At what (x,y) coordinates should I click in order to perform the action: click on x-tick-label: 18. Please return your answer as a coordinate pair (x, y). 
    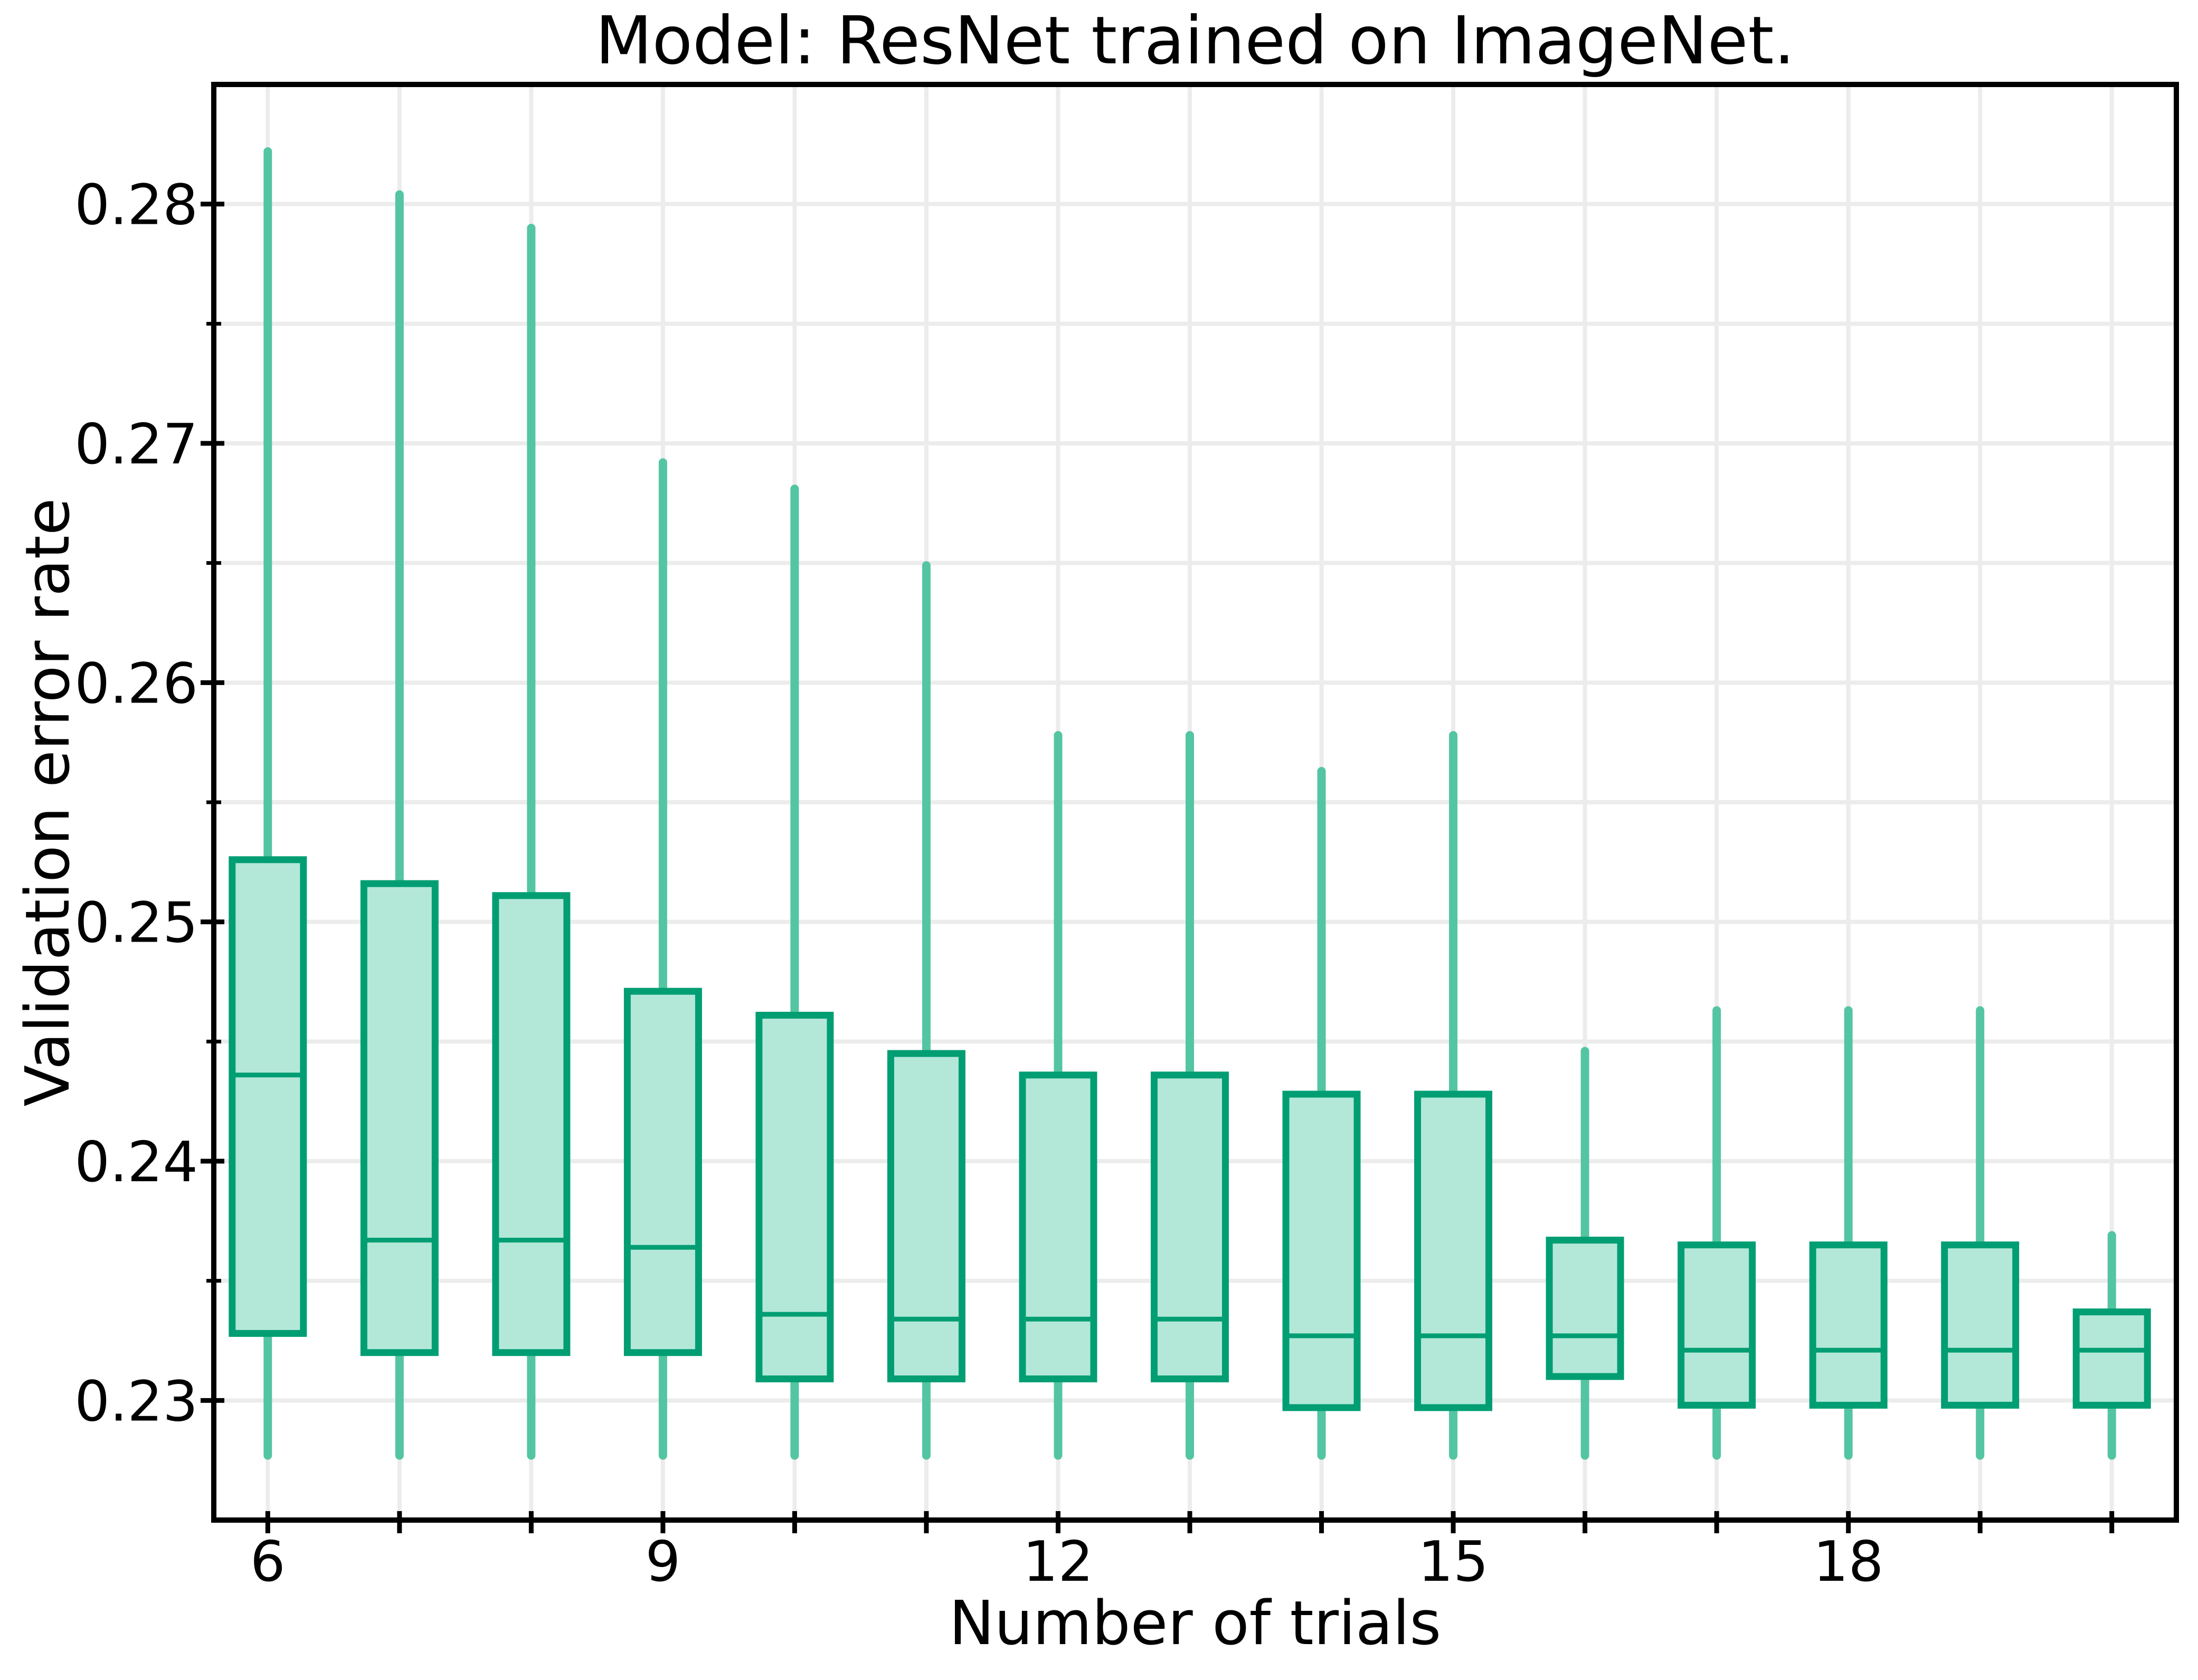
    Looking at the image, I should click on (1849, 1562).